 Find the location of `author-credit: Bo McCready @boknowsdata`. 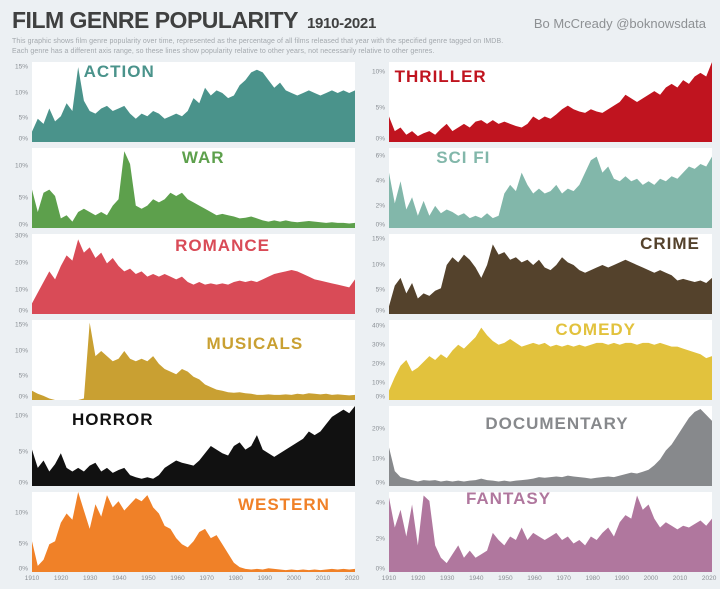

author-credit: Bo McCready @boknowsdata is located at coordinates (619, 23).